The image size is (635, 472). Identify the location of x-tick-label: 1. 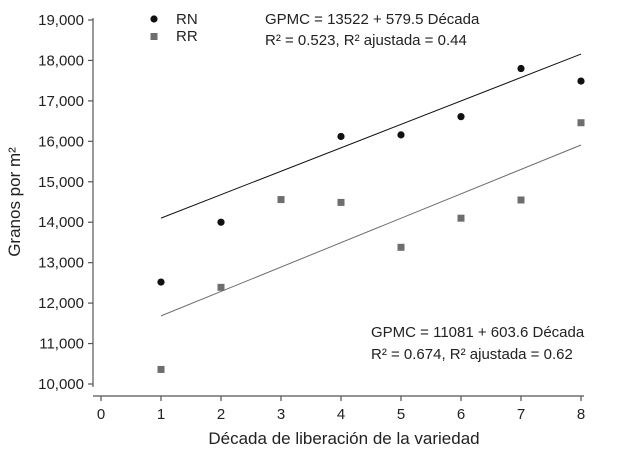
(161, 414).